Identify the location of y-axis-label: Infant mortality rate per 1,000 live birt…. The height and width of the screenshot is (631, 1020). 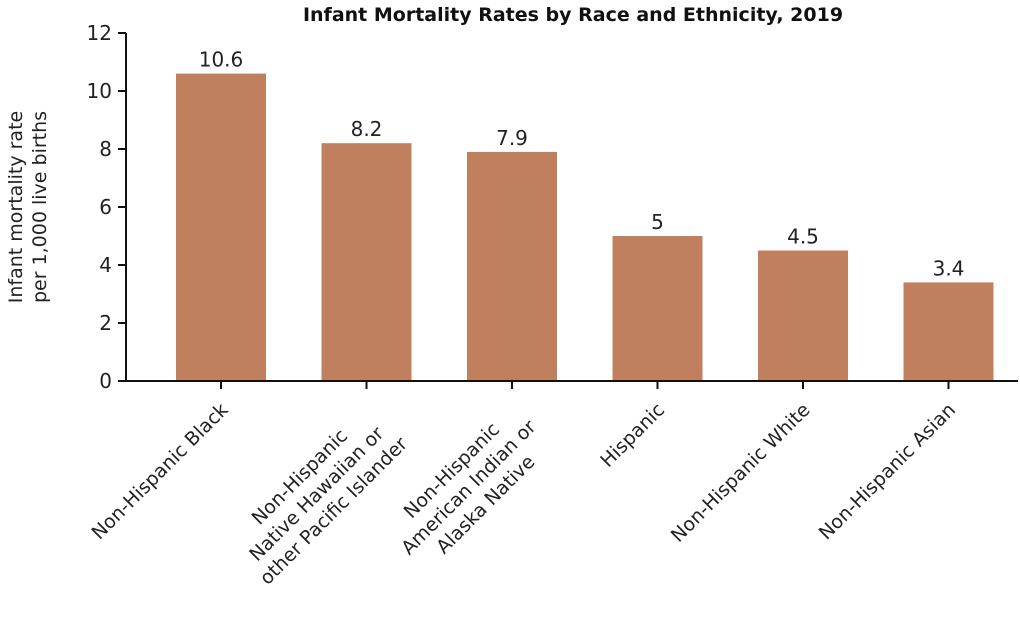
(28, 207).